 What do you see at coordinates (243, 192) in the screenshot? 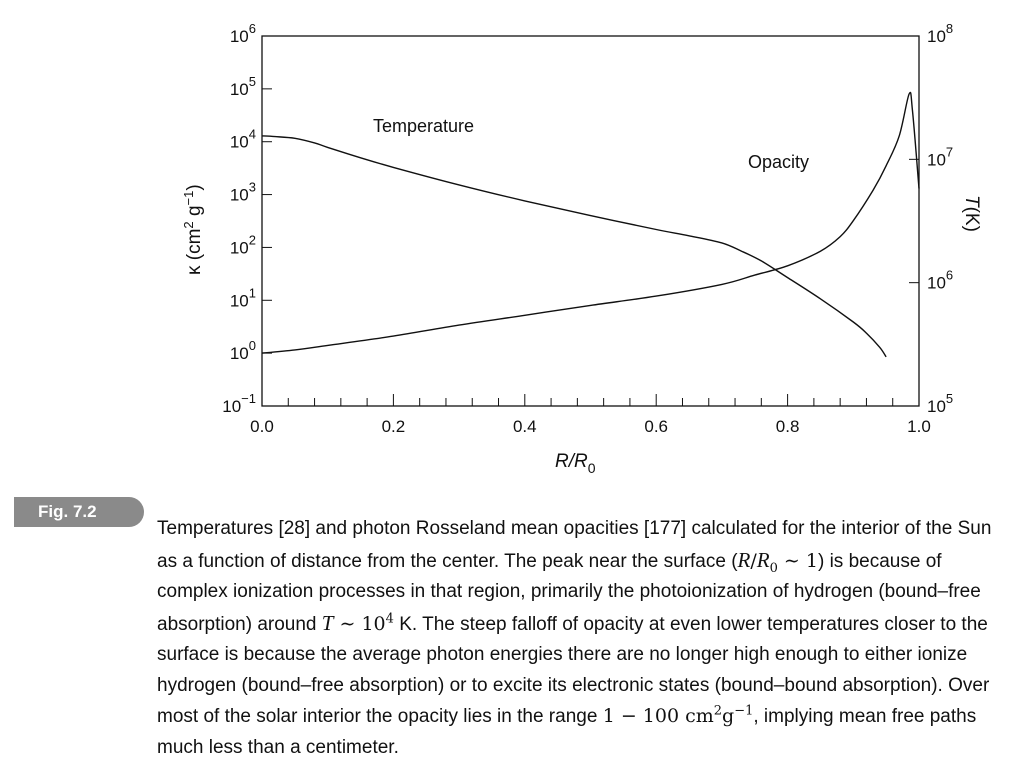
I see `y-left-tick-label: 10³` at bounding box center [243, 192].